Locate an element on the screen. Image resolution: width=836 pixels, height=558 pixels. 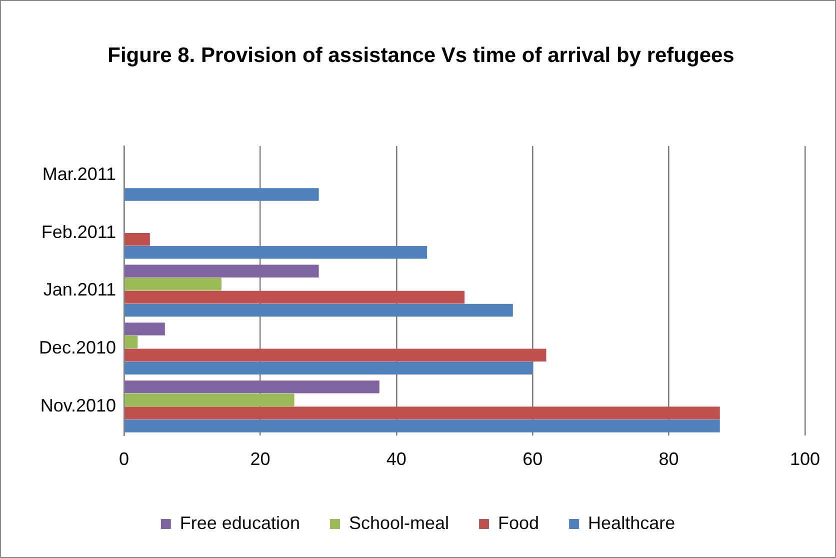
legend-label: Free education is located at coordinates (240, 522).